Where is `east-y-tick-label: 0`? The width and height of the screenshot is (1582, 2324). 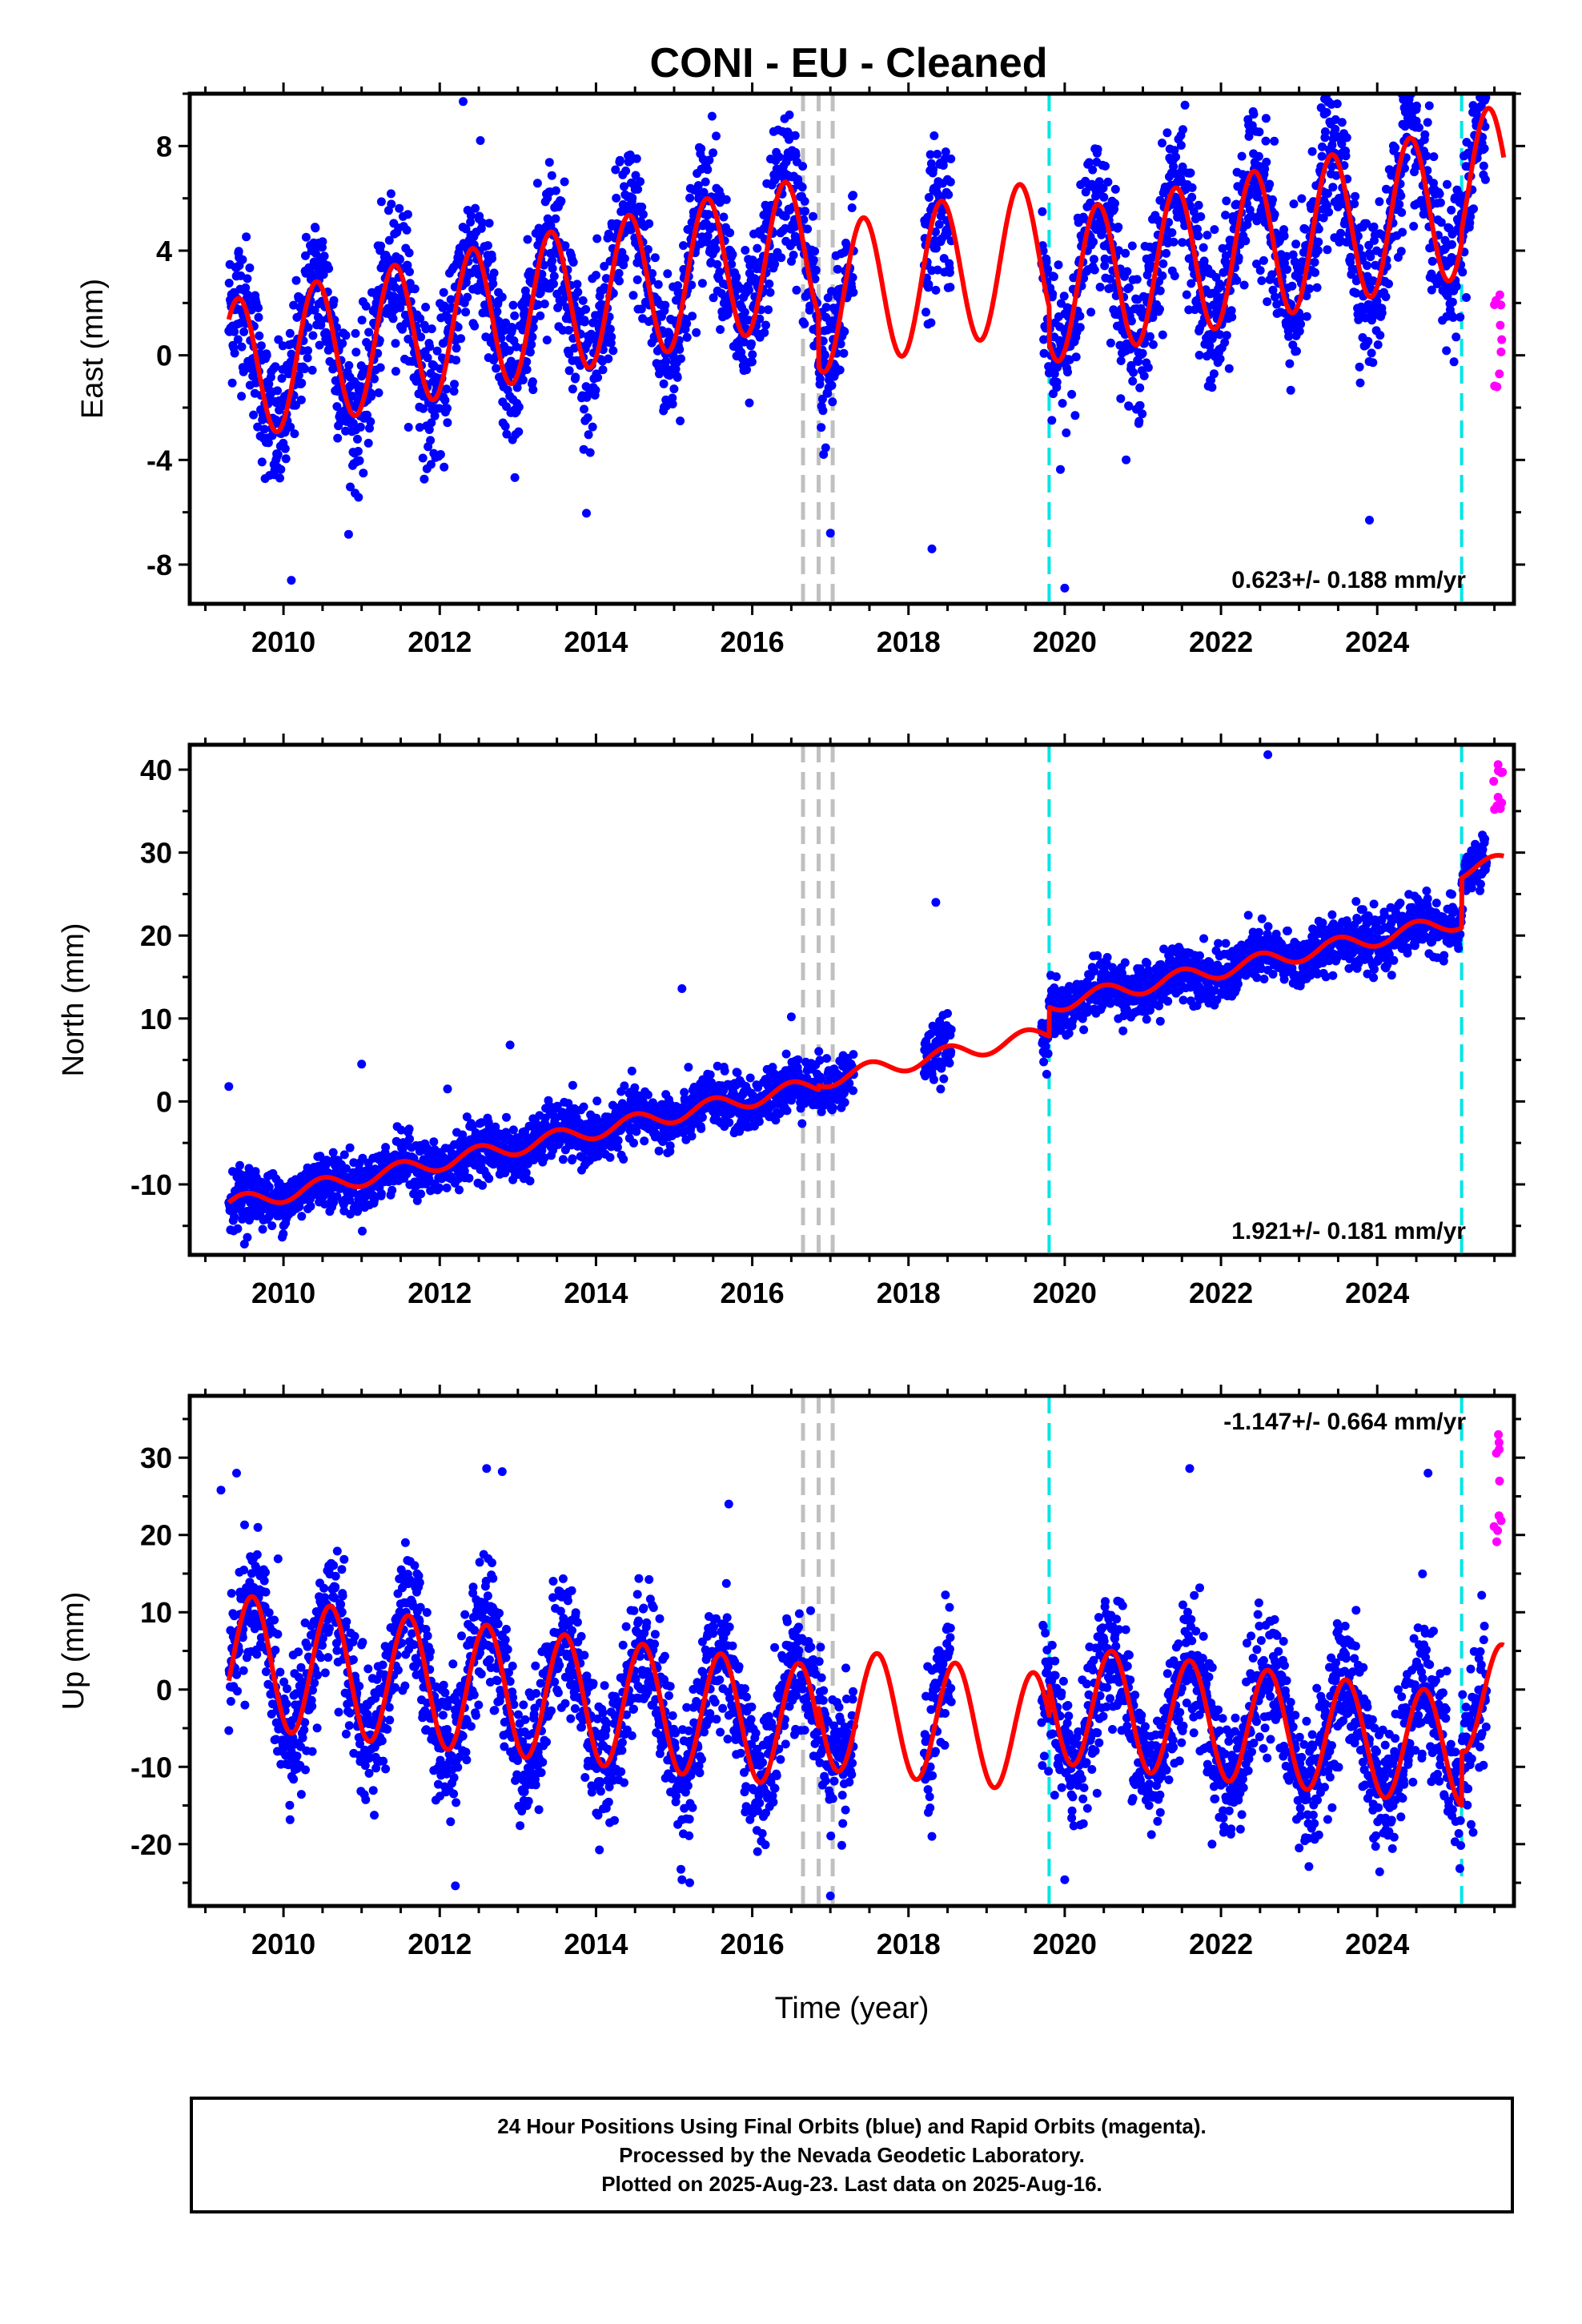
east-y-tick-label: 0 is located at coordinates (164, 356).